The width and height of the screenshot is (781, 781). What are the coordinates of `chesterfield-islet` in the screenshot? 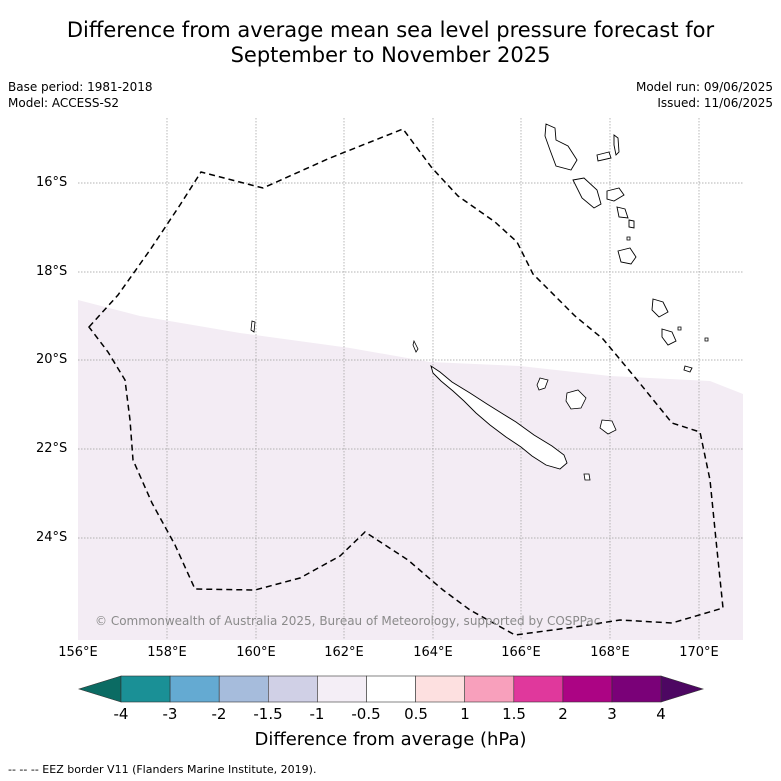 It's located at (253, 326).